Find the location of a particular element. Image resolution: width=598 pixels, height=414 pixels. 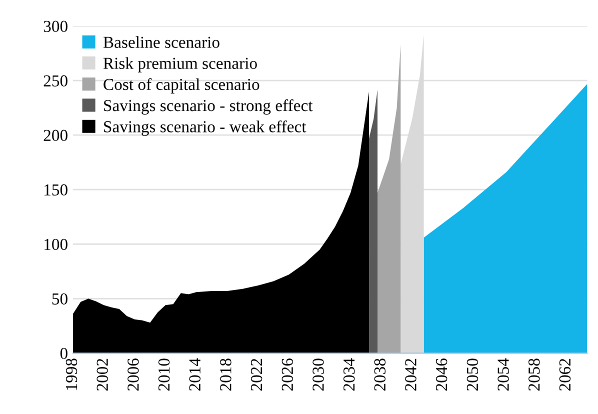

x-tick-label: 2042 is located at coordinates (410, 374).